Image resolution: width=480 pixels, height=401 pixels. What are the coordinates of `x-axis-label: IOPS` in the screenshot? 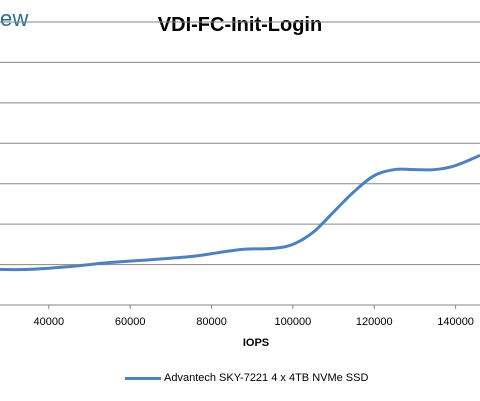 It's located at (256, 343).